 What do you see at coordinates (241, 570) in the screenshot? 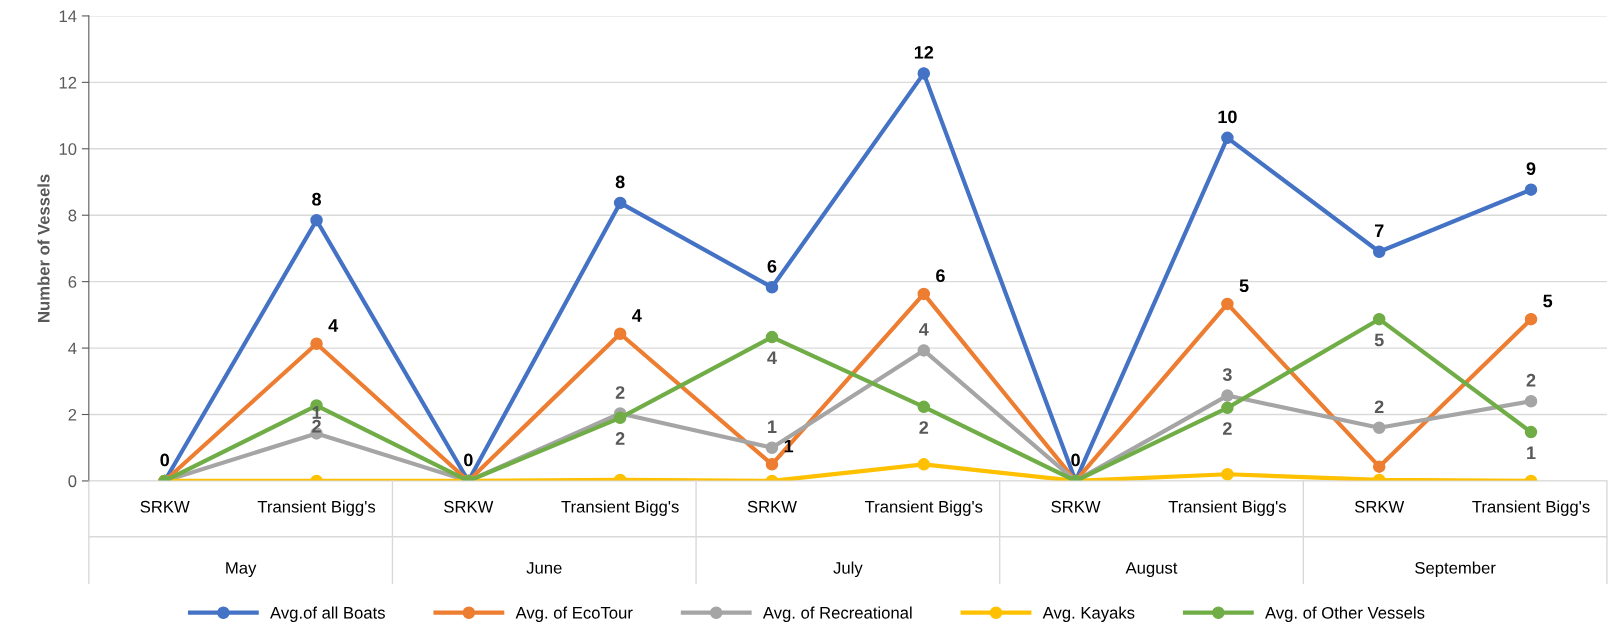
I see `text: May` at bounding box center [241, 570].